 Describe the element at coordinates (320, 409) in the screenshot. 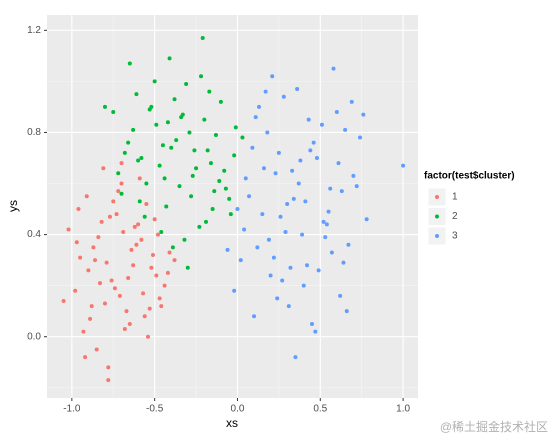

I see `x-tick-label: 0.5` at that location.